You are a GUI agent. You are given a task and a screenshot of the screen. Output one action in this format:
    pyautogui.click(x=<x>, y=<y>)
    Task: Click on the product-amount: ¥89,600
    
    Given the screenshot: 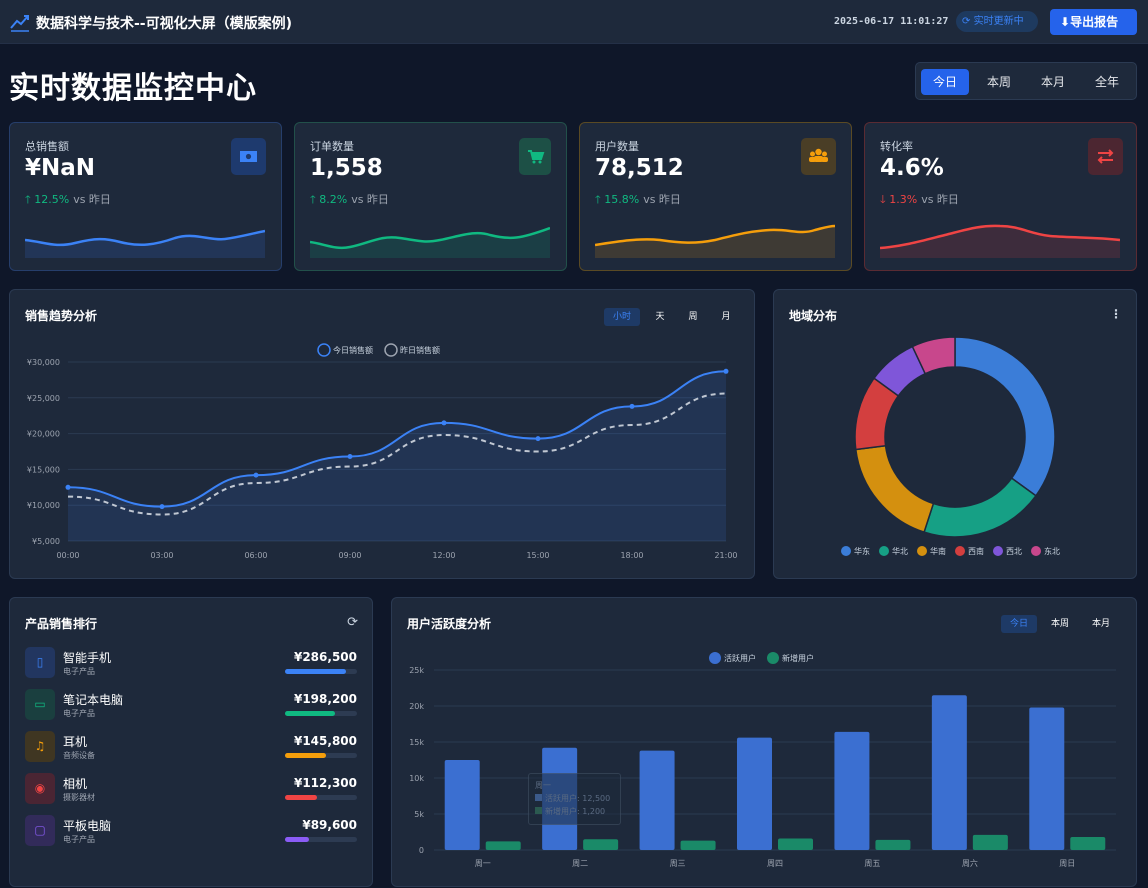 What is the action you would take?
    pyautogui.click(x=329, y=825)
    